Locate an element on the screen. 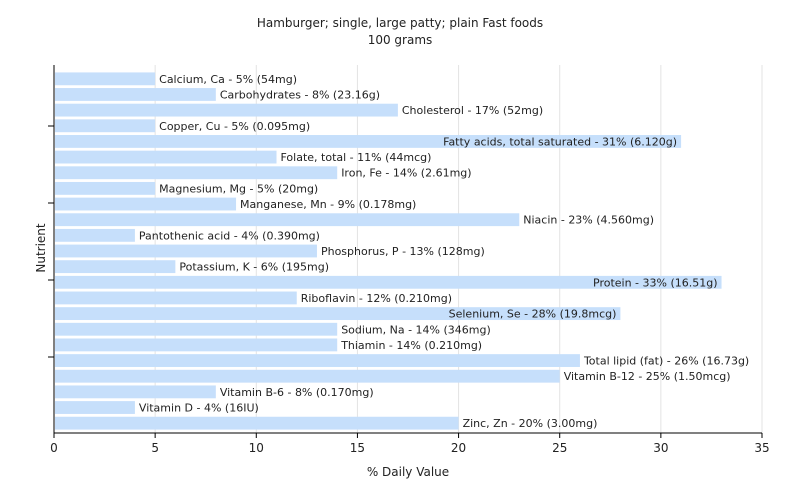 The image size is (800, 500). y-axis-label: Nutrient is located at coordinates (41, 248).